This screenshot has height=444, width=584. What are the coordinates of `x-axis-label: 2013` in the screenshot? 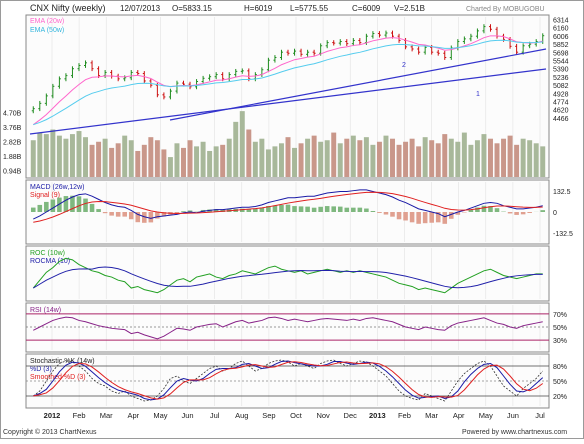 It's located at (377, 415).